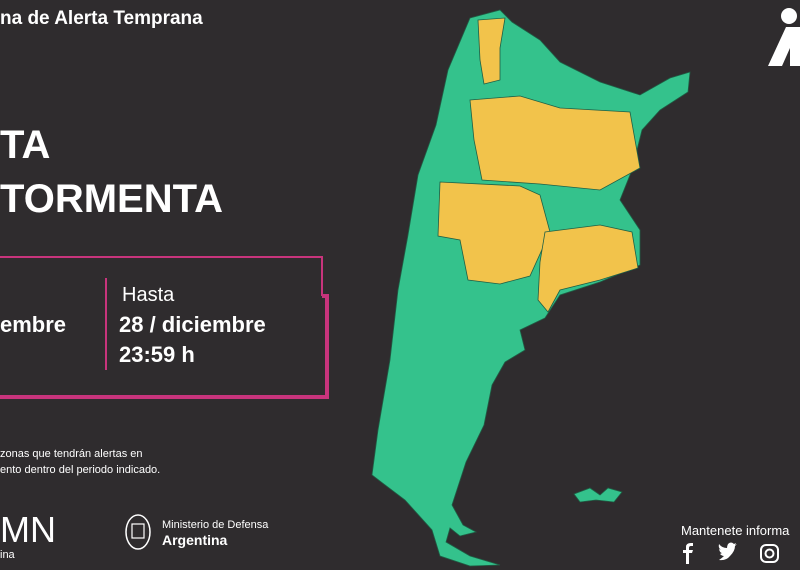 This screenshot has width=800, height=570. What do you see at coordinates (769, 553) in the screenshot?
I see `instagram-icon` at bounding box center [769, 553].